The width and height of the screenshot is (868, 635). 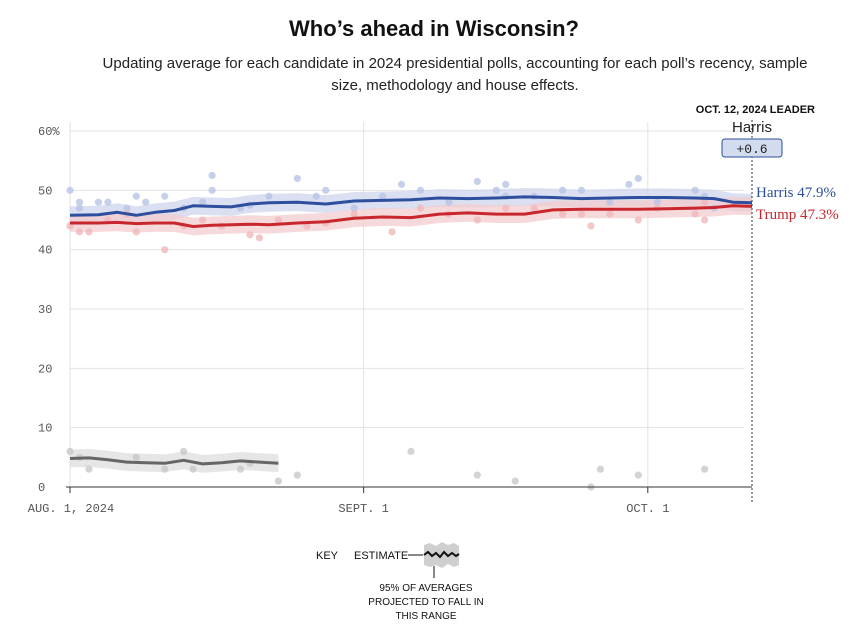 I want to click on x-tick-label: OCT. 1, so click(x=647, y=509).